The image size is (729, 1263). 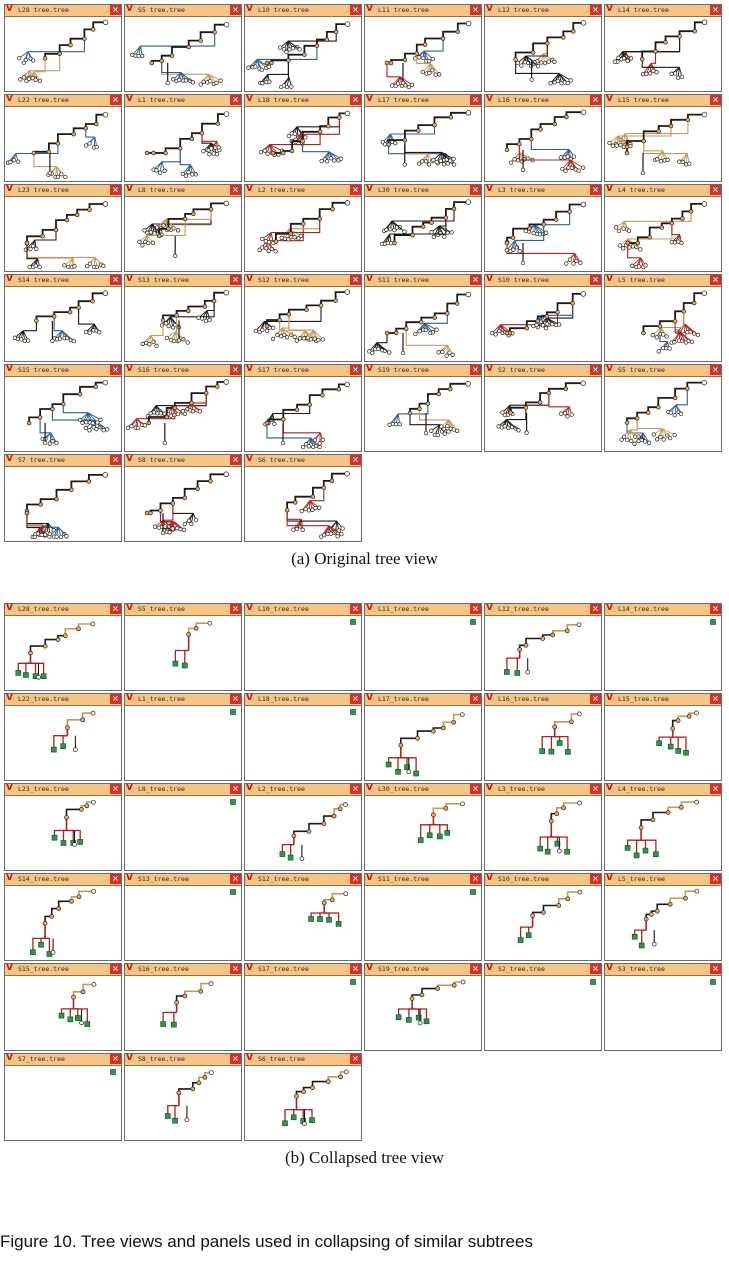 I want to click on tree-panel: V S6_tree.tree ×, so click(x=303, y=1097).